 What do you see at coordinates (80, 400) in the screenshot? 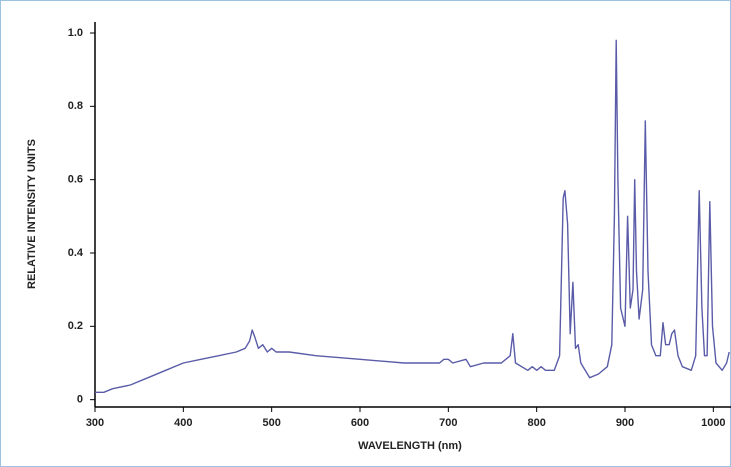
I see `y-tick-label: 0` at bounding box center [80, 400].